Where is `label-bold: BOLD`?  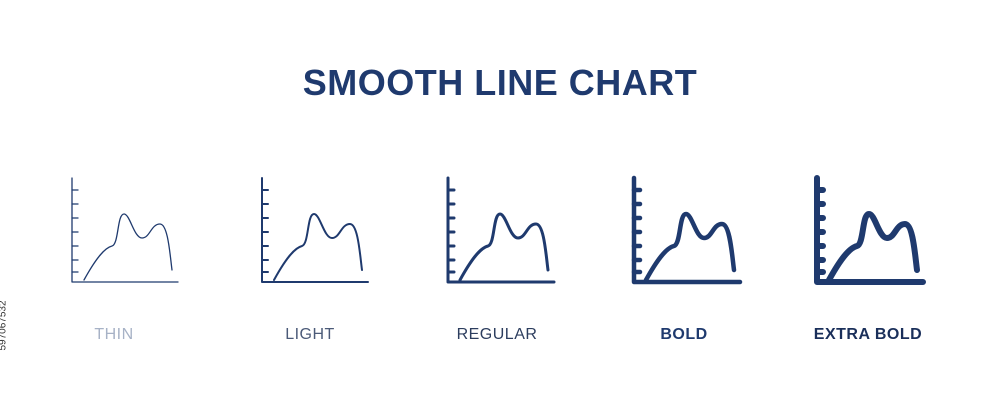 label-bold: BOLD is located at coordinates (684, 334).